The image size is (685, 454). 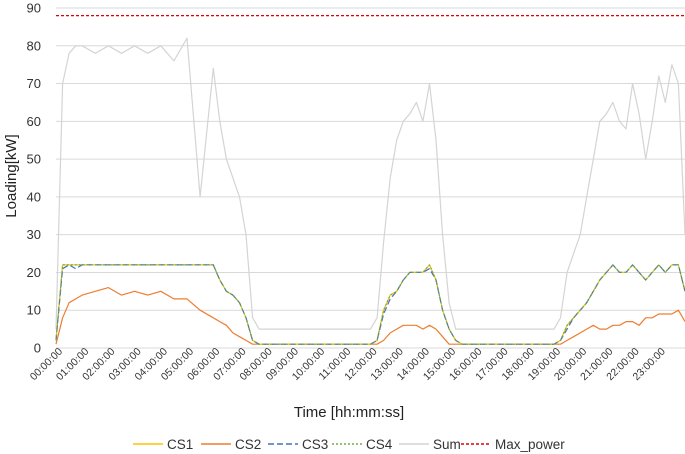 What do you see at coordinates (11, 175) in the screenshot?
I see `y-axis-title: Loading[kW]` at bounding box center [11, 175].